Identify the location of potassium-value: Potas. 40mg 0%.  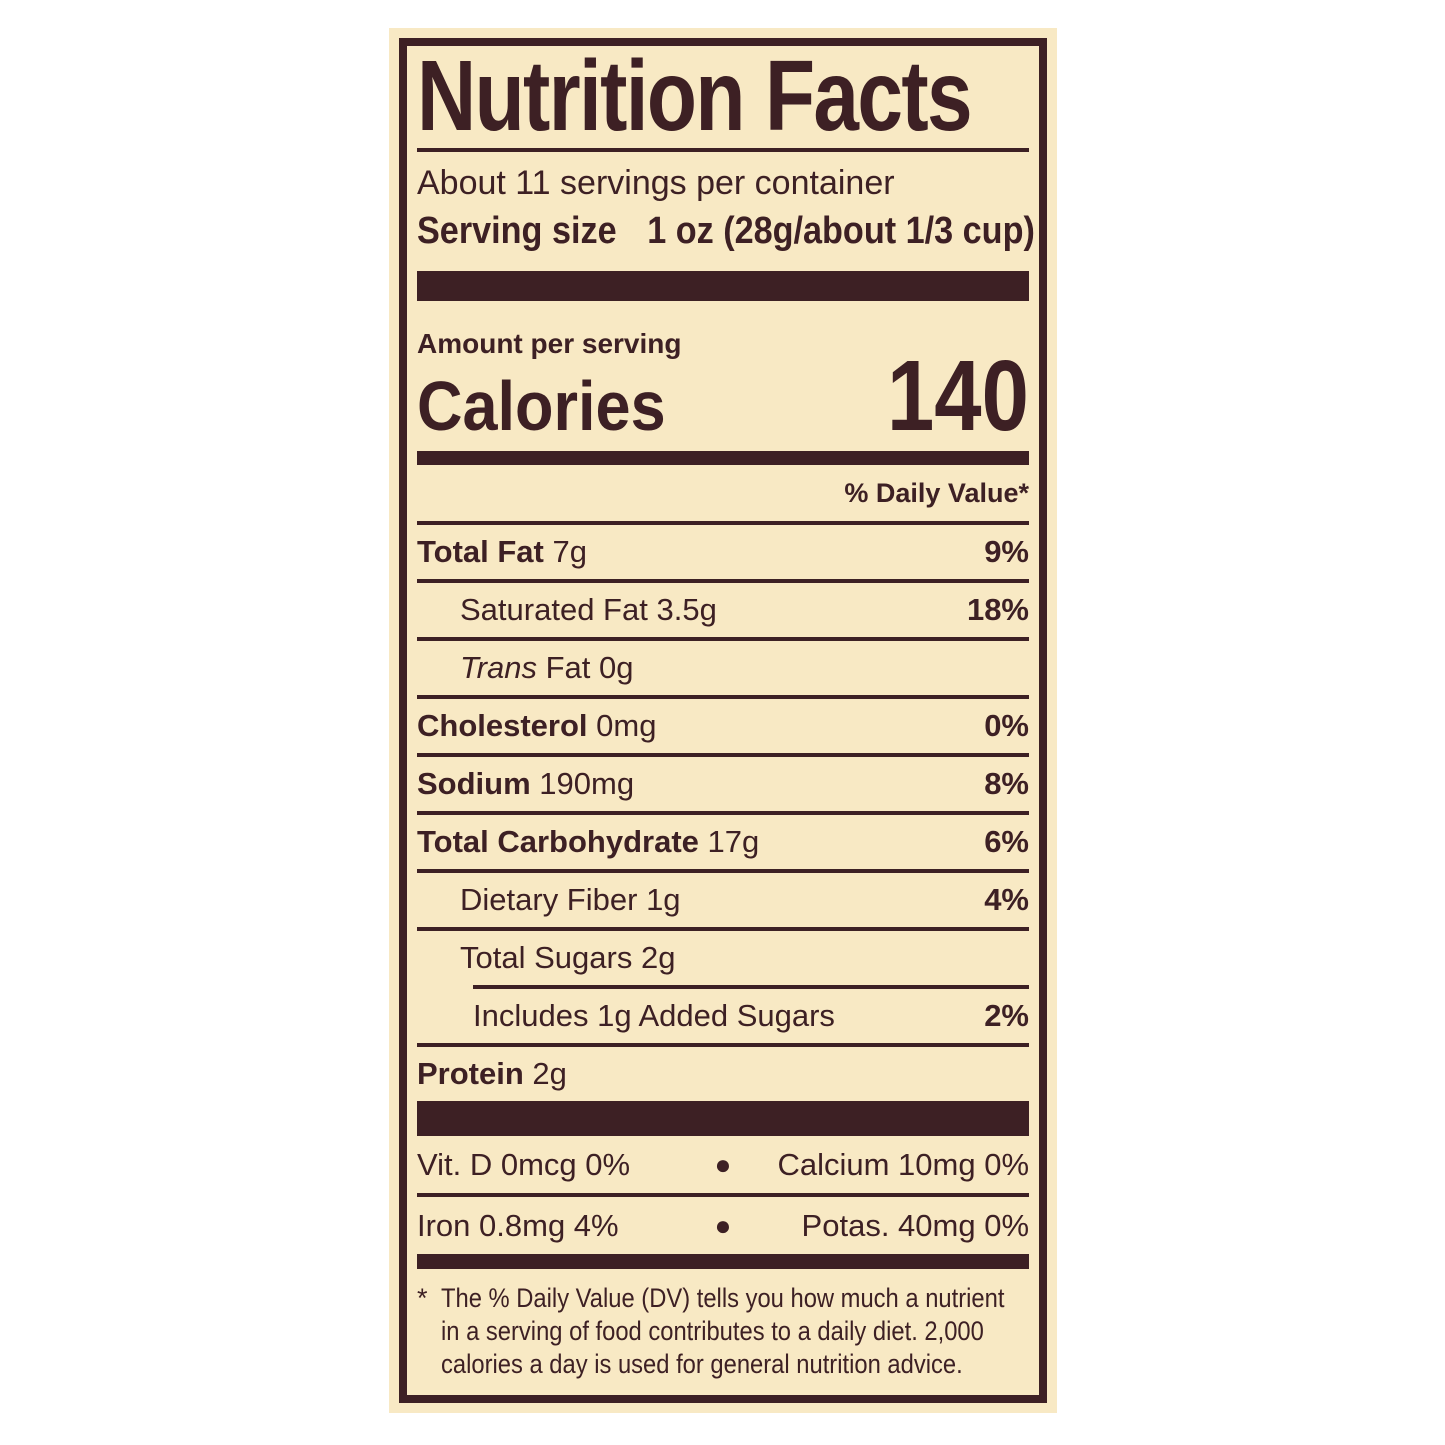
(915, 1225).